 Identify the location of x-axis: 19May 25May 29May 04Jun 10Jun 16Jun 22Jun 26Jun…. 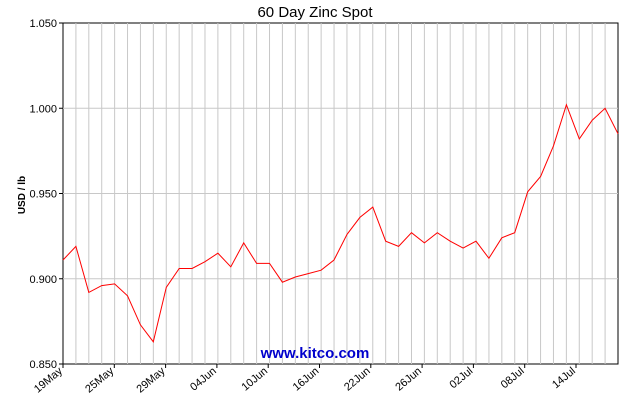
(305, 380).